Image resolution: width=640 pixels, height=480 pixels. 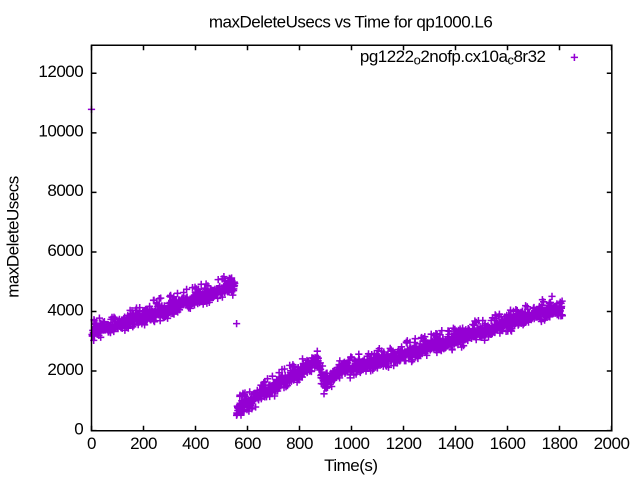 I want to click on svg-text: 200, so click(x=143, y=443).